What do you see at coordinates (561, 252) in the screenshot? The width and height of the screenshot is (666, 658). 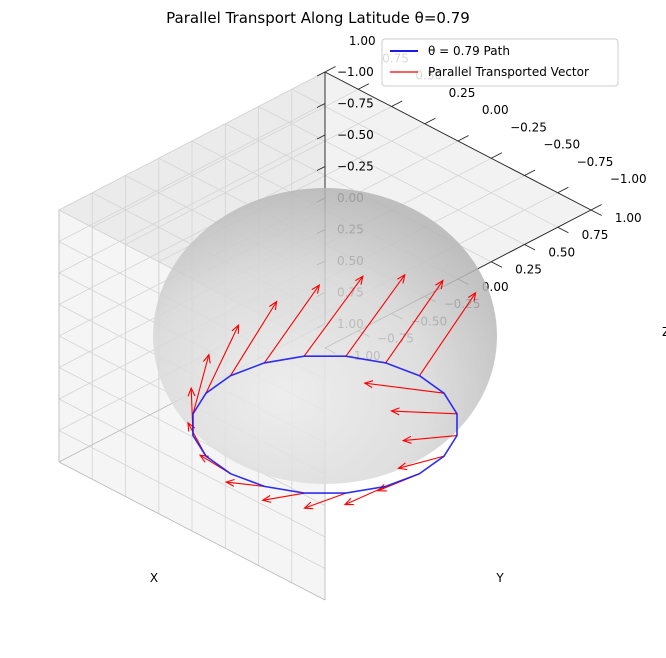 I see `x-tick-label: 0.50` at bounding box center [561, 252].